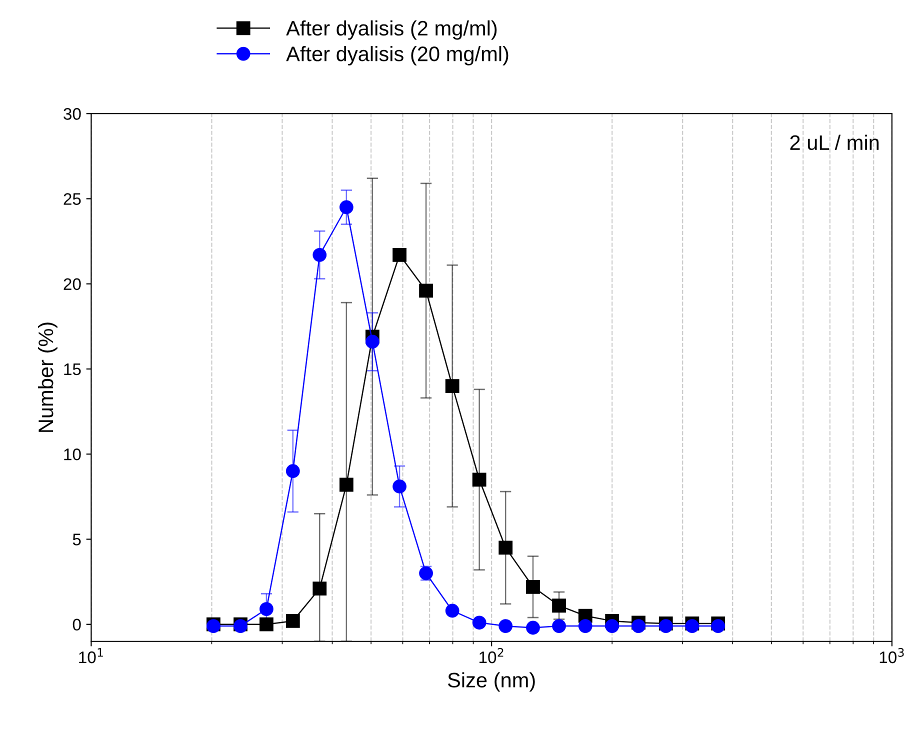  What do you see at coordinates (391, 30) in the screenshot?
I see `legend-label: After dyalisis (2 mg/ml)` at bounding box center [391, 30].